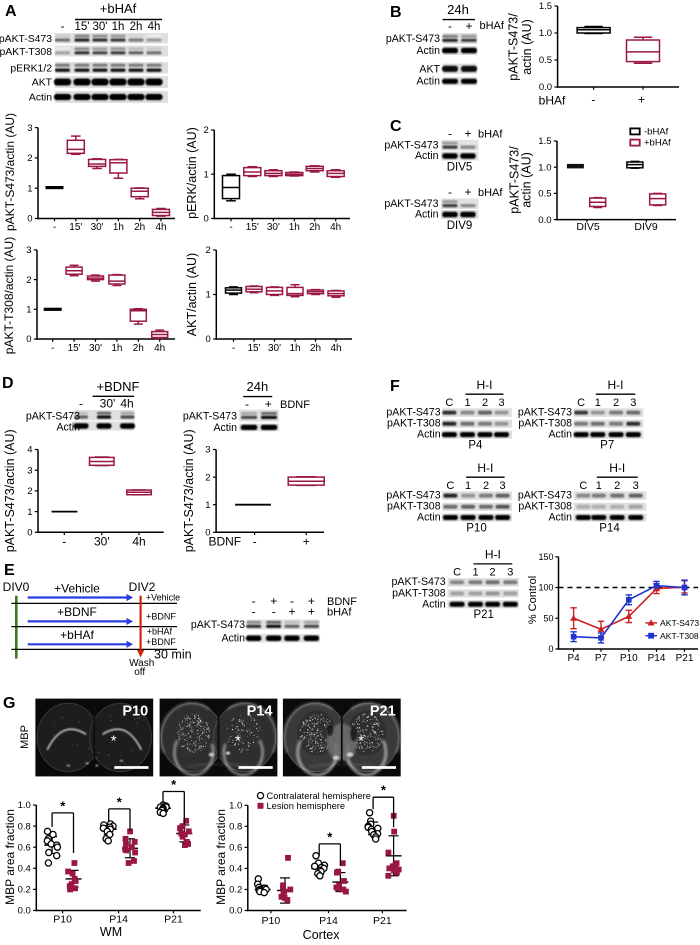 Image resolution: width=700 pixels, height=945 pixels. Describe the element at coordinates (460, 226) in the screenshot. I see `svg-text: DIV9` at that location.